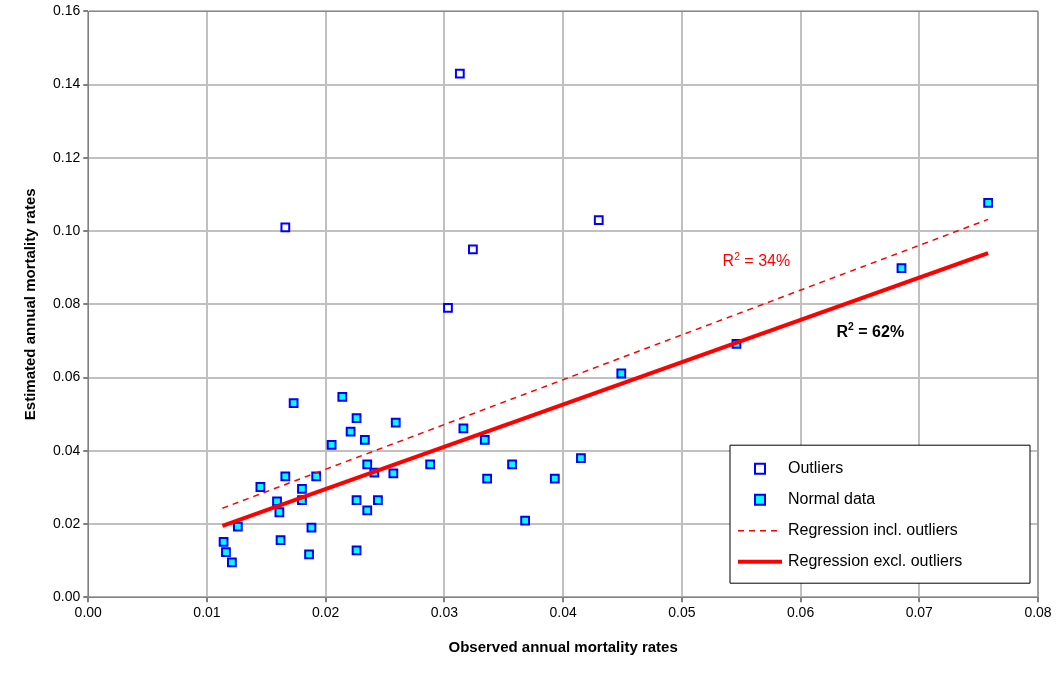 This screenshot has height=675, width=1062. I want to click on y-tick-label: 0.08, so click(67, 303).